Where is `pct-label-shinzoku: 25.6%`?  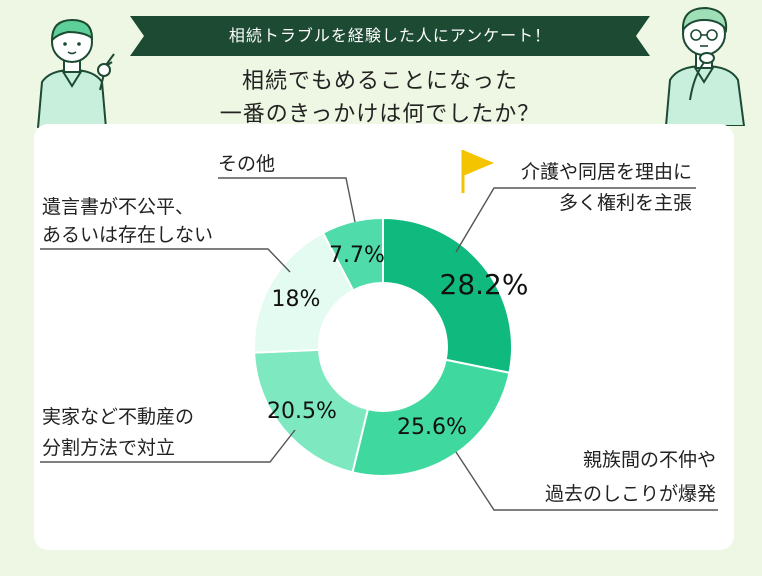 pct-label-shinzoku: 25.6% is located at coordinates (432, 427).